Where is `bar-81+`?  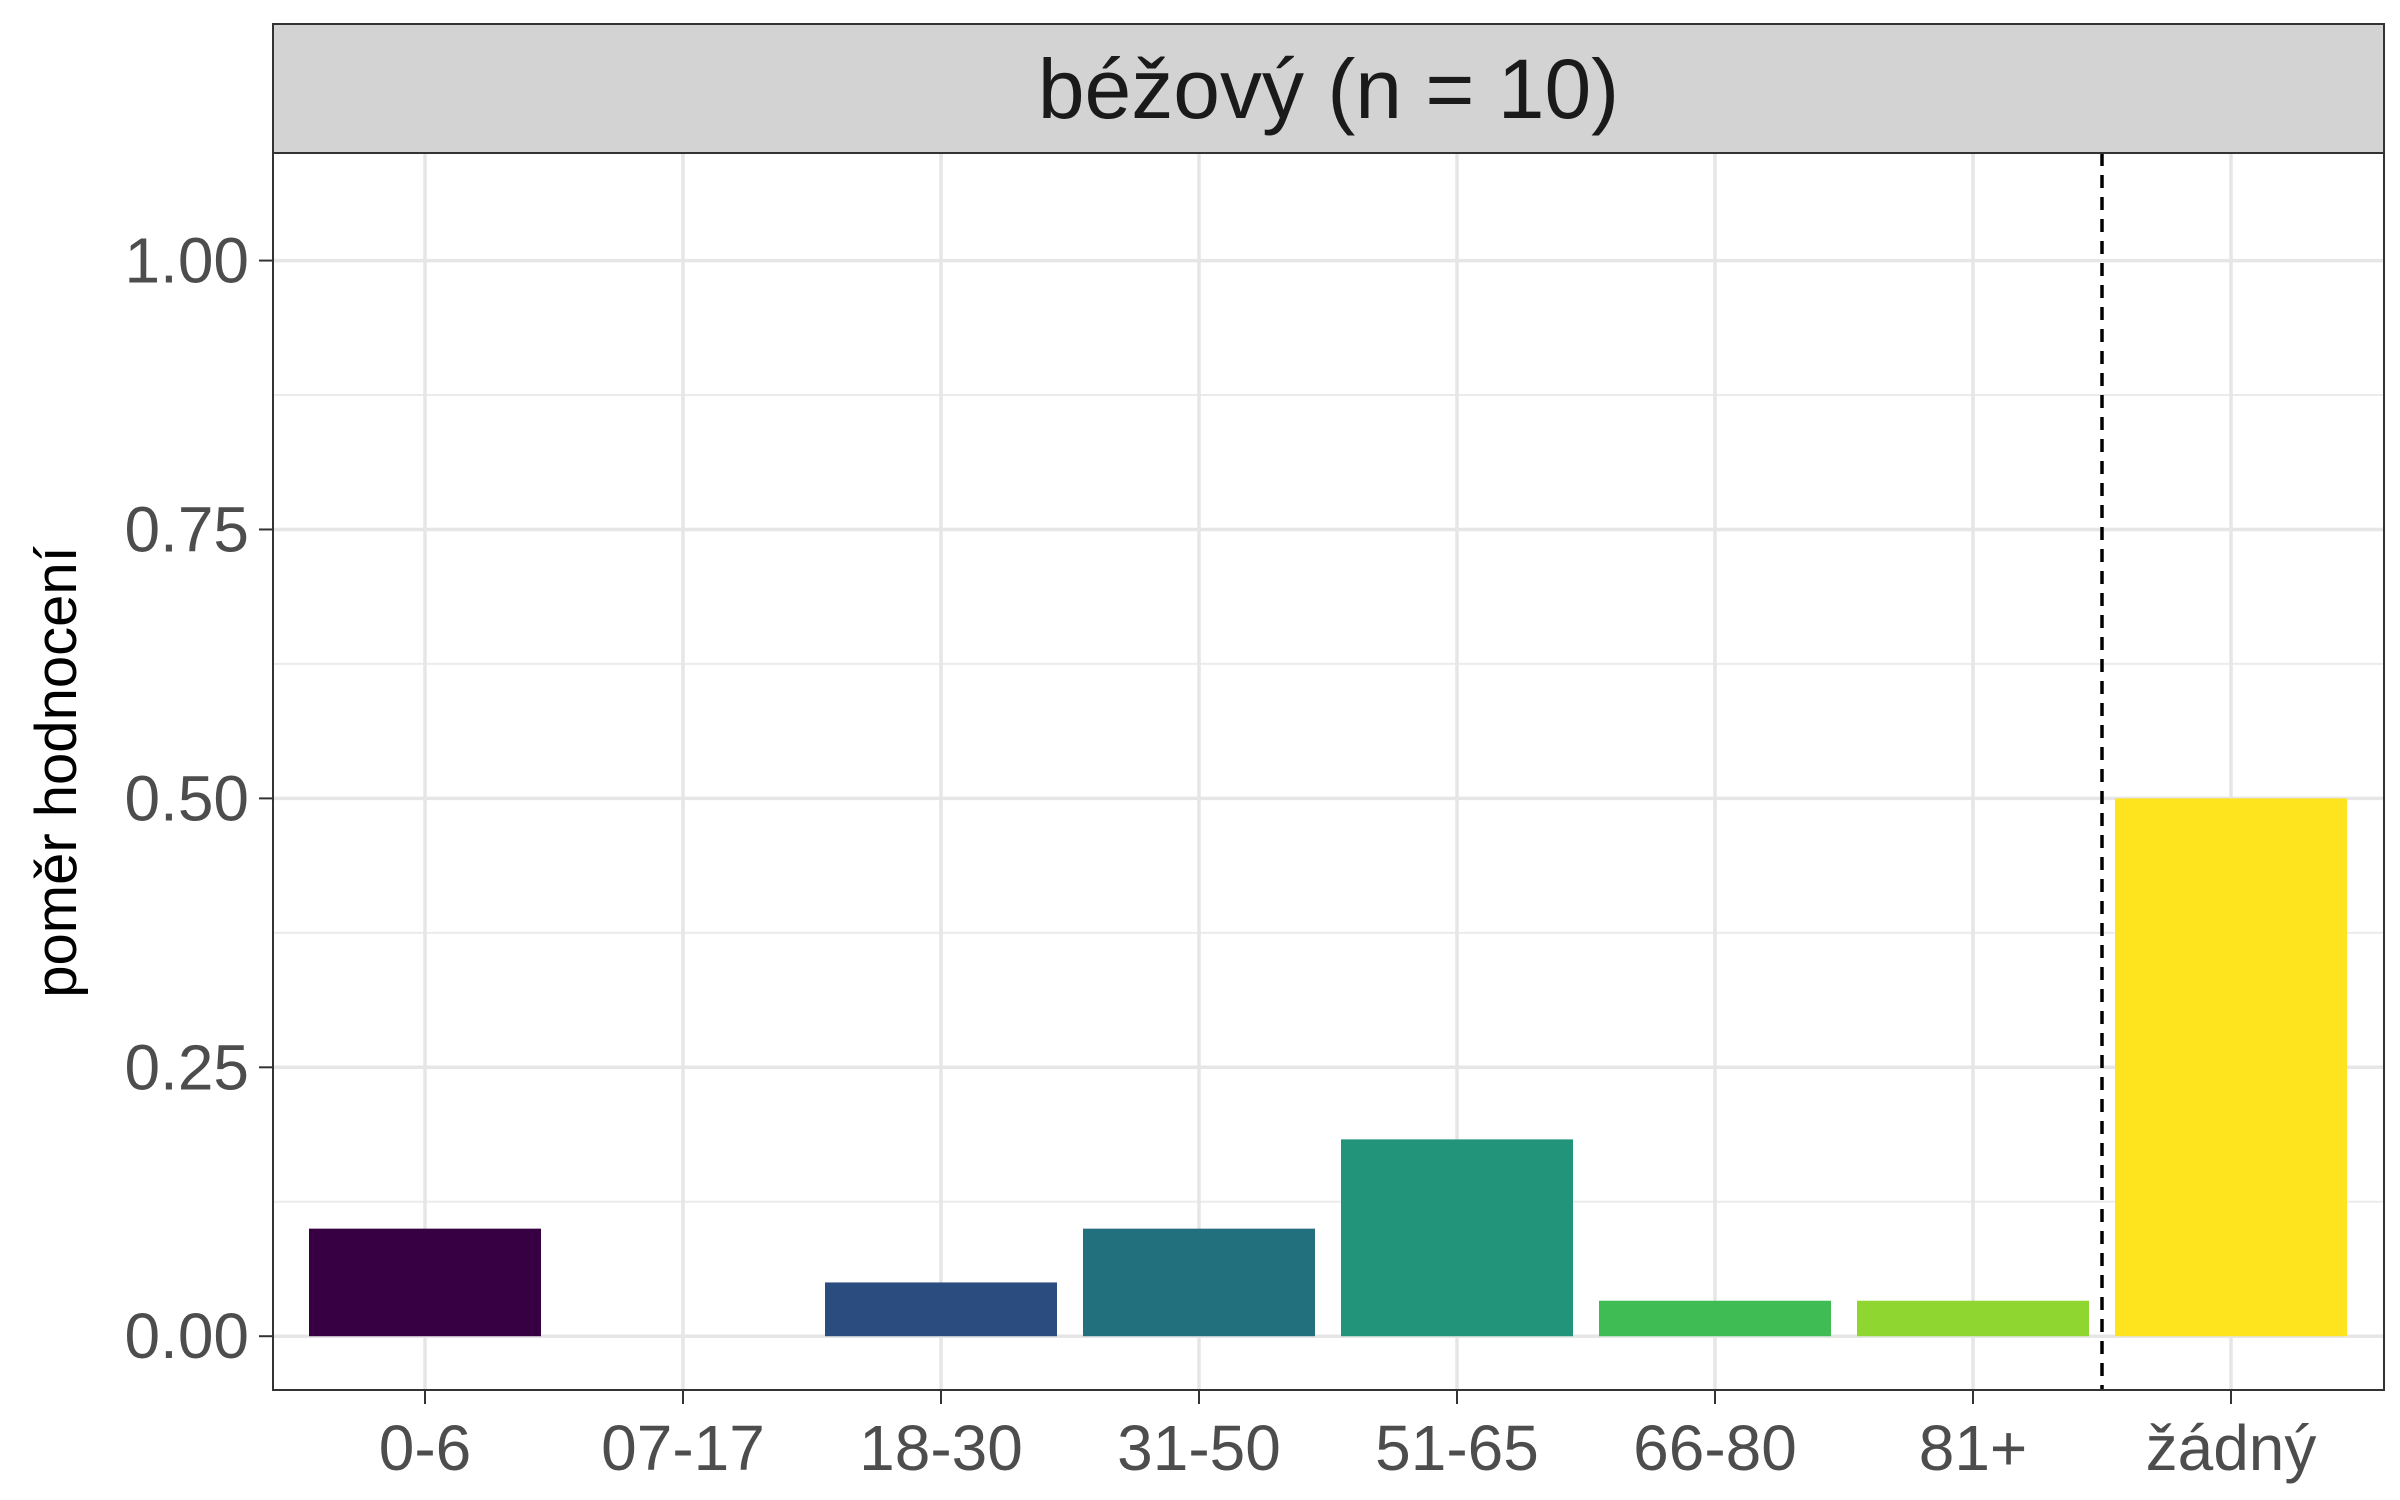 bar-81+ is located at coordinates (1973, 1318).